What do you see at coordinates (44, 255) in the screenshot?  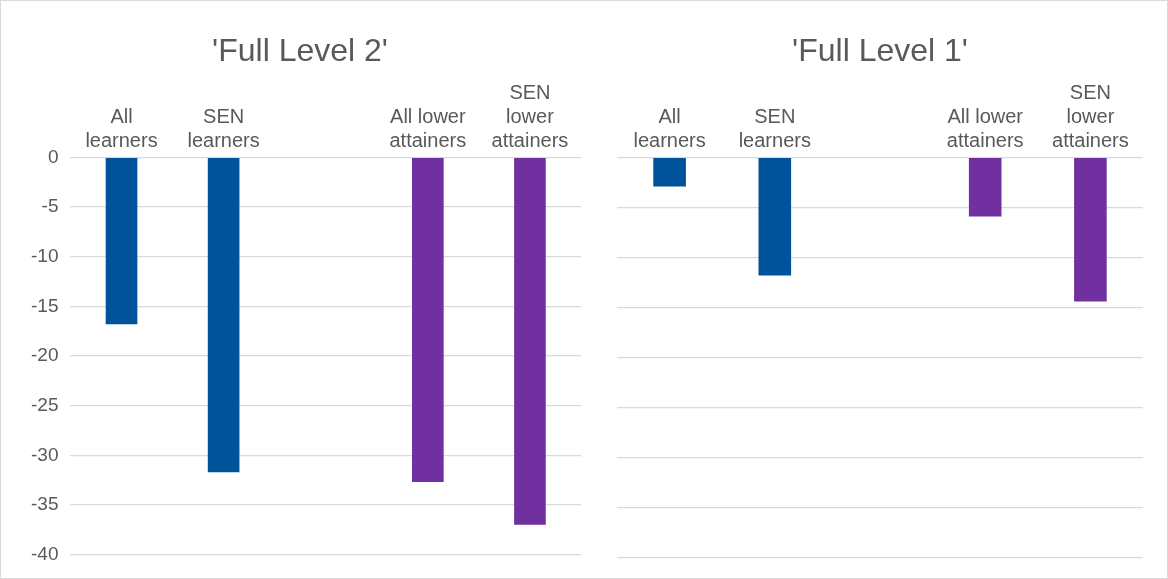 I see `y-tick-label: -10` at bounding box center [44, 255].